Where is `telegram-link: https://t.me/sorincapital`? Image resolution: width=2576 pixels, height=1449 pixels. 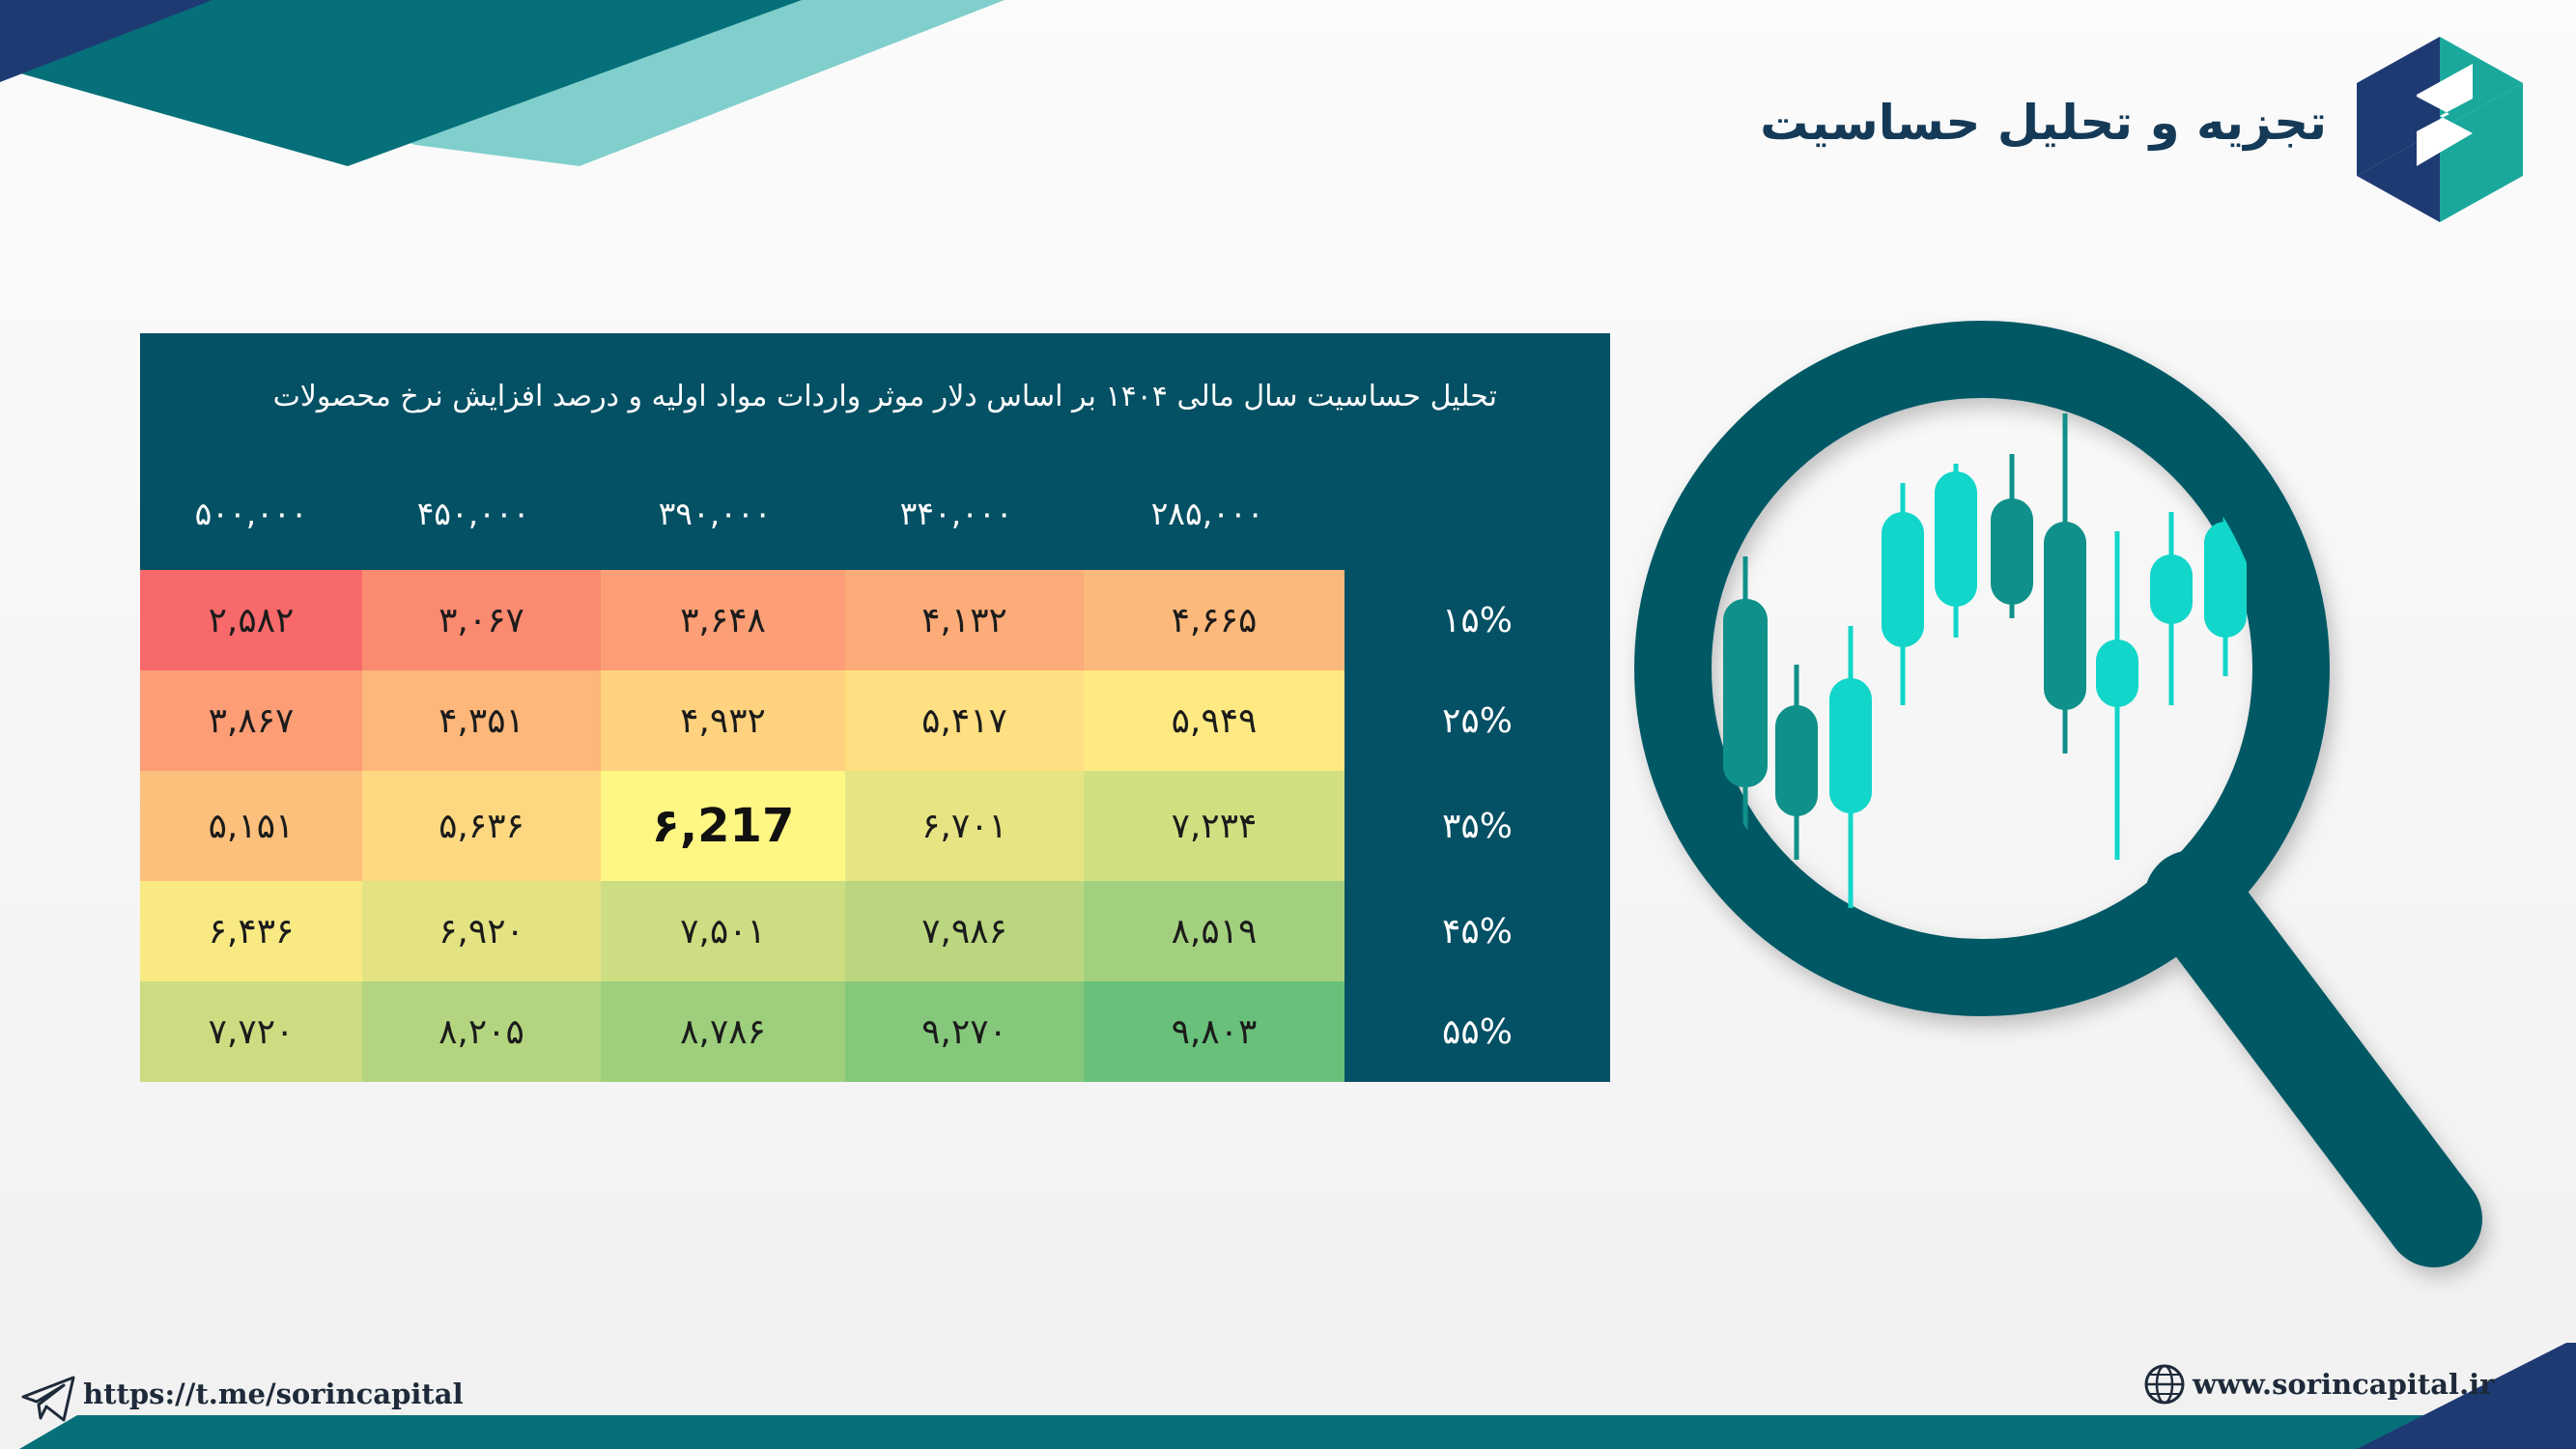
telegram-link: https://t.me/sorincapital is located at coordinates (273, 1394).